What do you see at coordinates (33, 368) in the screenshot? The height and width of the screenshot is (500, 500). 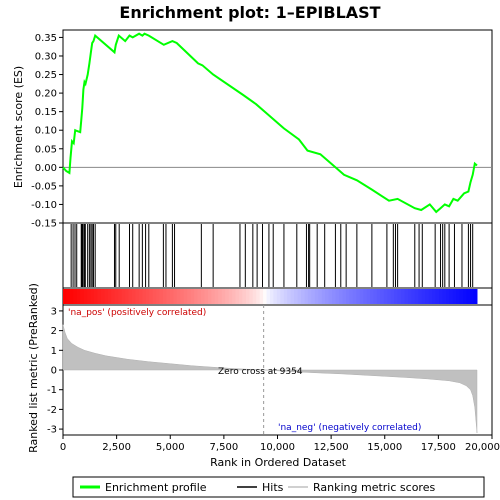 I see `metric-y-axis-title: Ranked list metric (PreRanked)` at bounding box center [33, 368].